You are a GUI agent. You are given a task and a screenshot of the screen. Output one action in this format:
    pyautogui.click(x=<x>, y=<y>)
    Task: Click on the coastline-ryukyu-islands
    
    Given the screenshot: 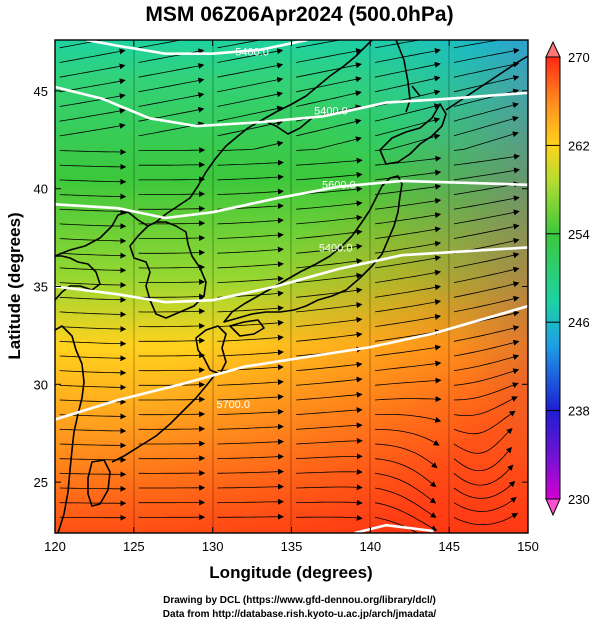 What is the action you would take?
    pyautogui.click(x=163, y=419)
    